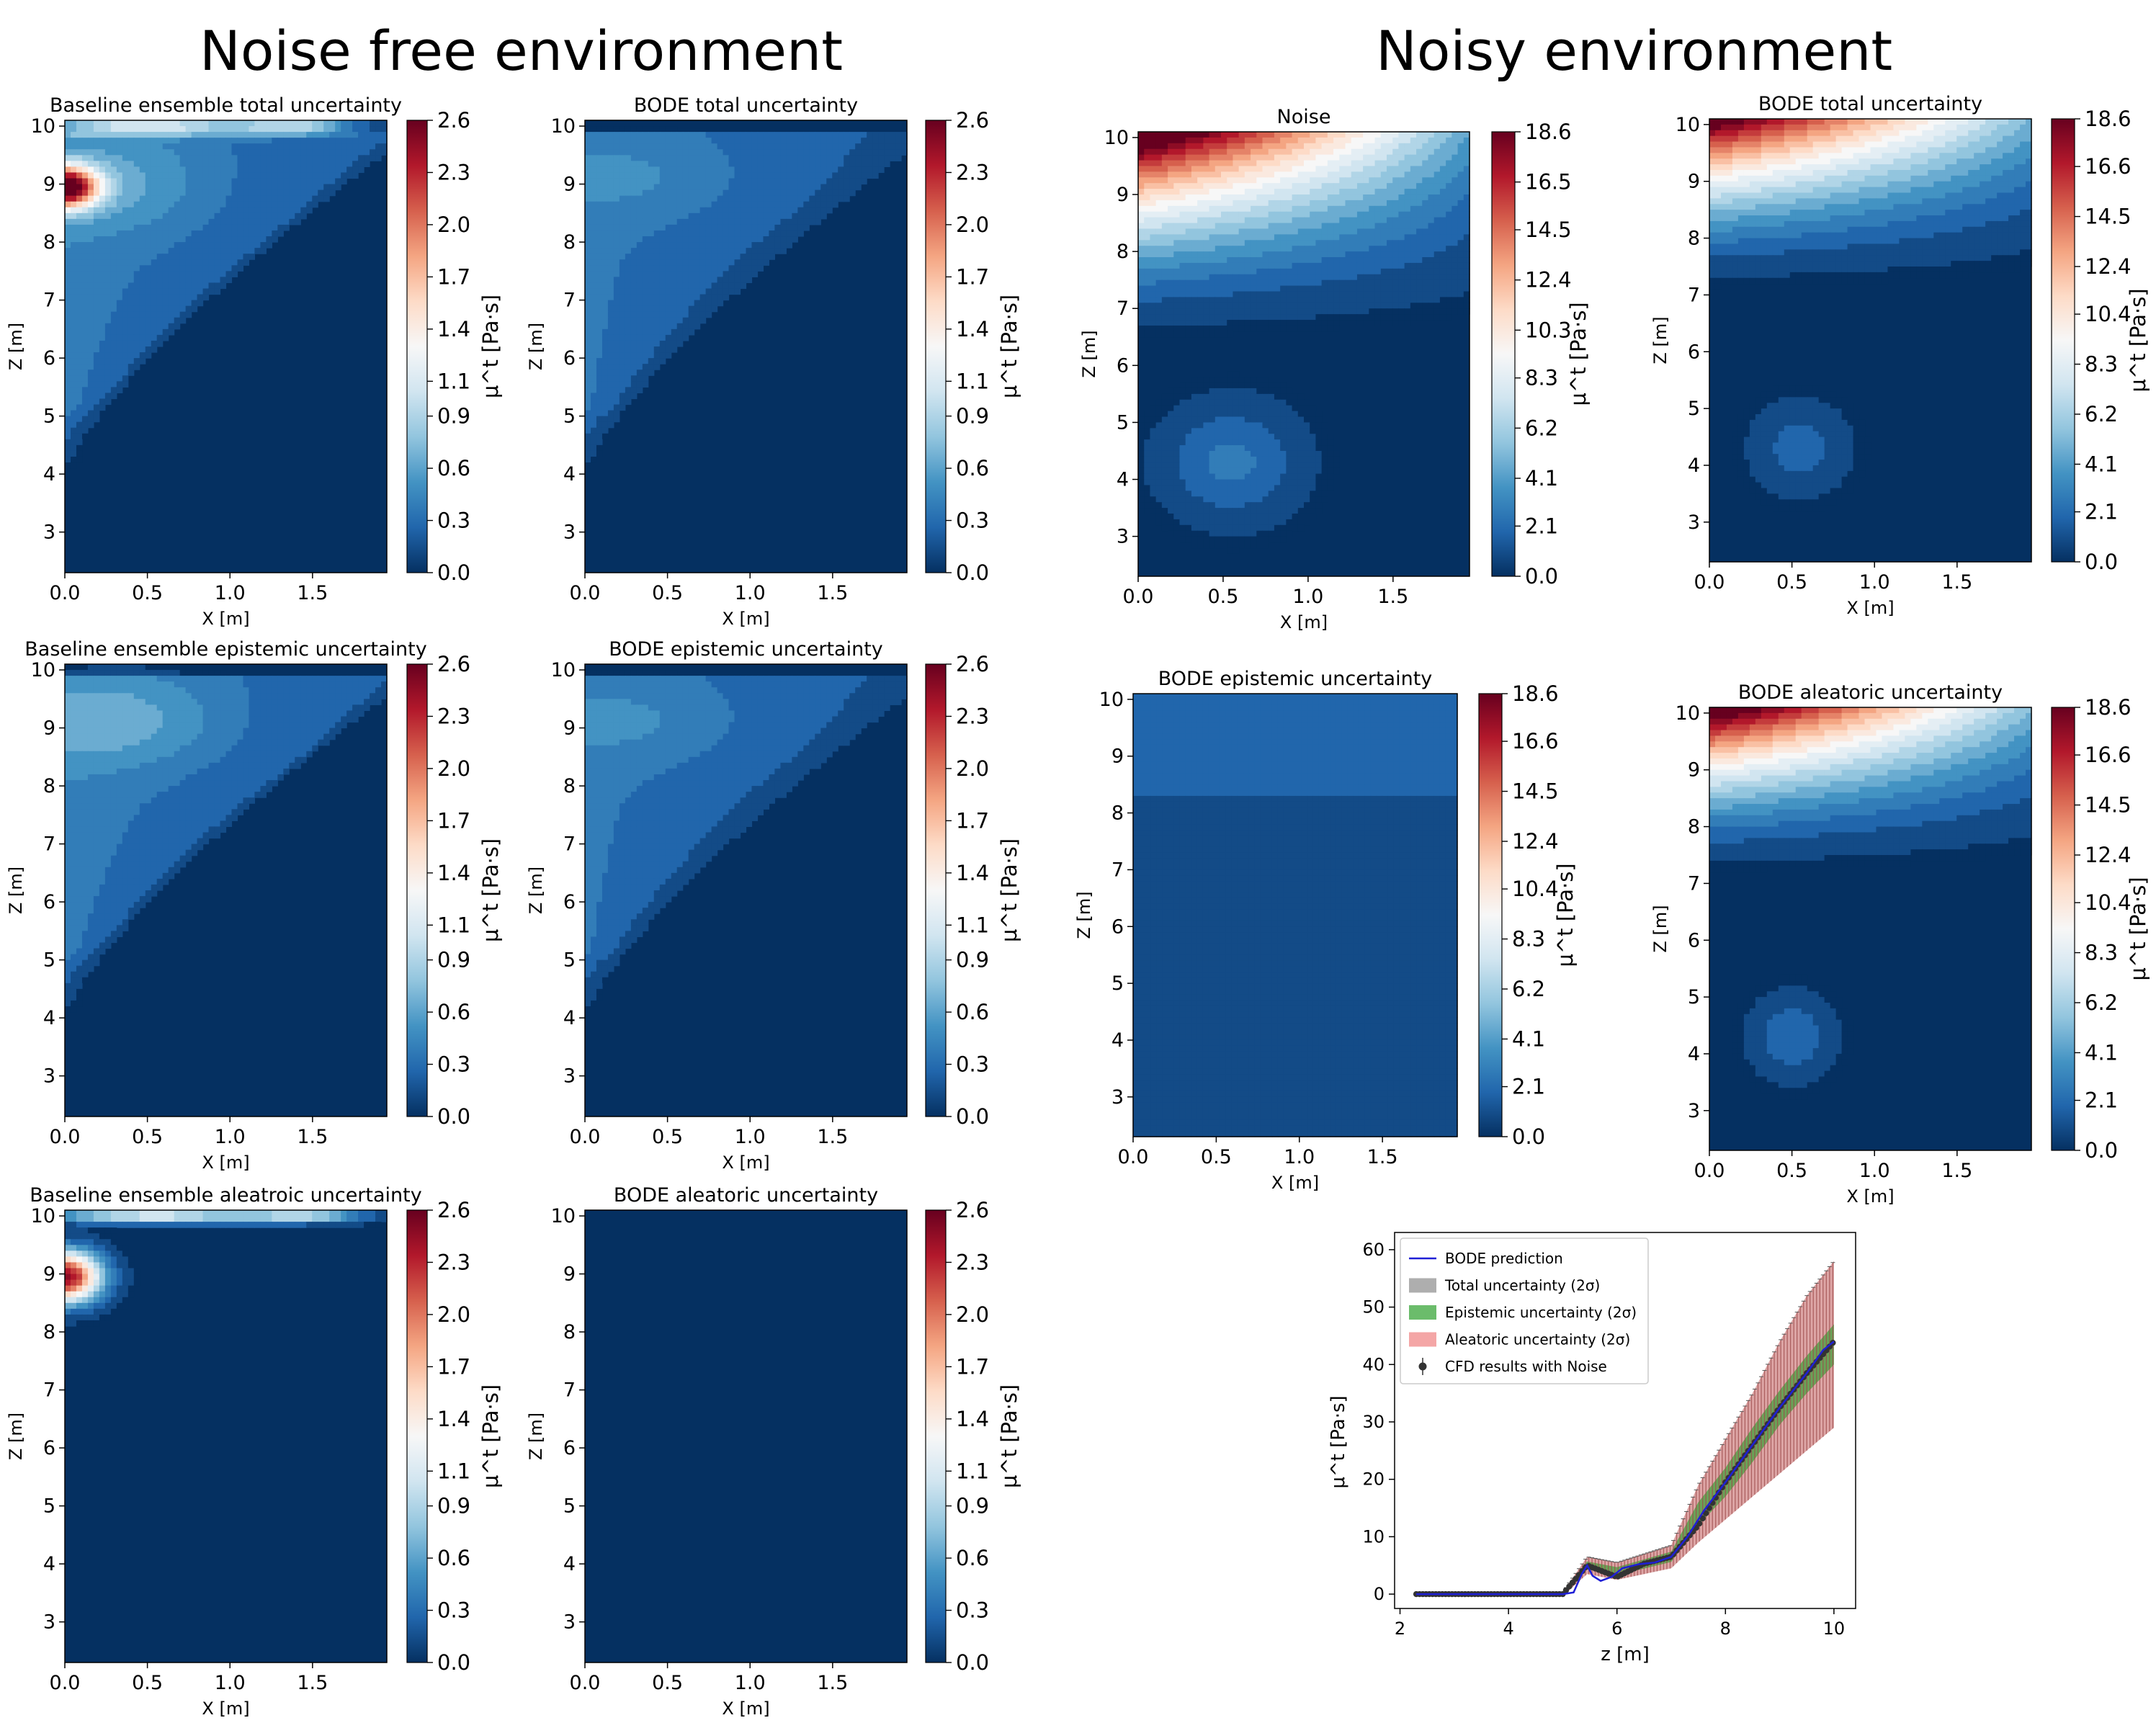  What do you see at coordinates (972, 468) in the screenshot?
I see `nf-bode-total-colorbar-tick-label: 0.6` at bounding box center [972, 468].